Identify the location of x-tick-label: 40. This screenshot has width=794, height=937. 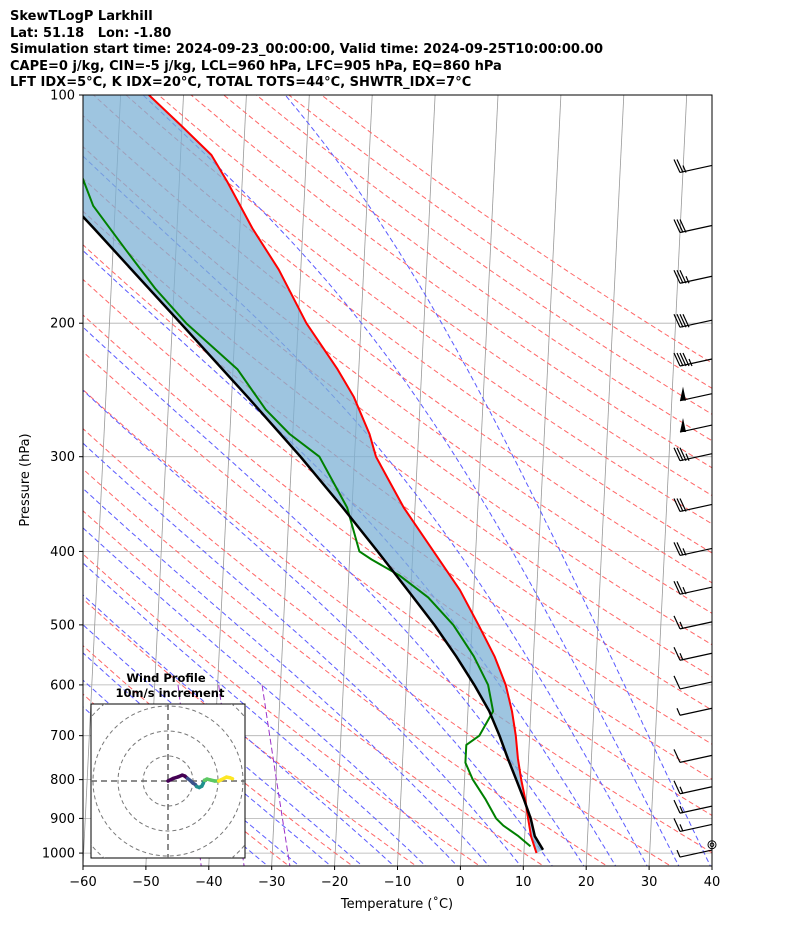
(712, 882).